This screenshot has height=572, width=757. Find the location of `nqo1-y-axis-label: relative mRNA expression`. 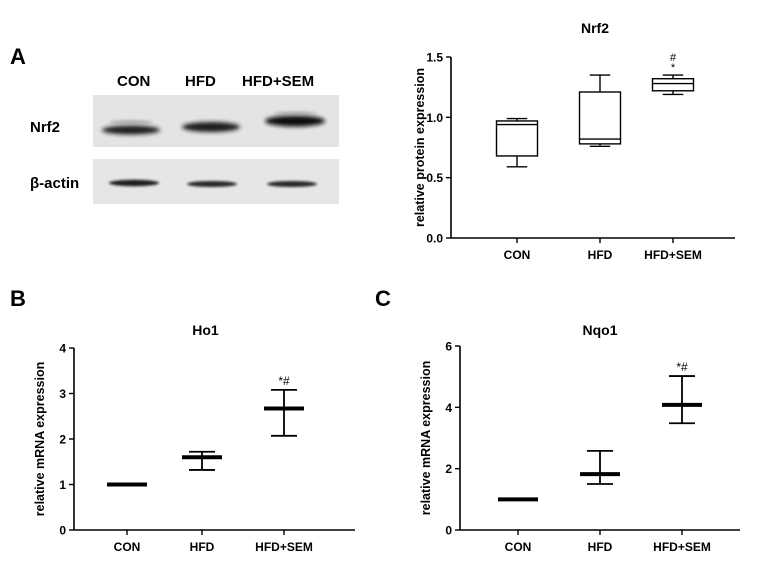

nqo1-y-axis-label: relative mRNA expression is located at coordinates (426, 438).